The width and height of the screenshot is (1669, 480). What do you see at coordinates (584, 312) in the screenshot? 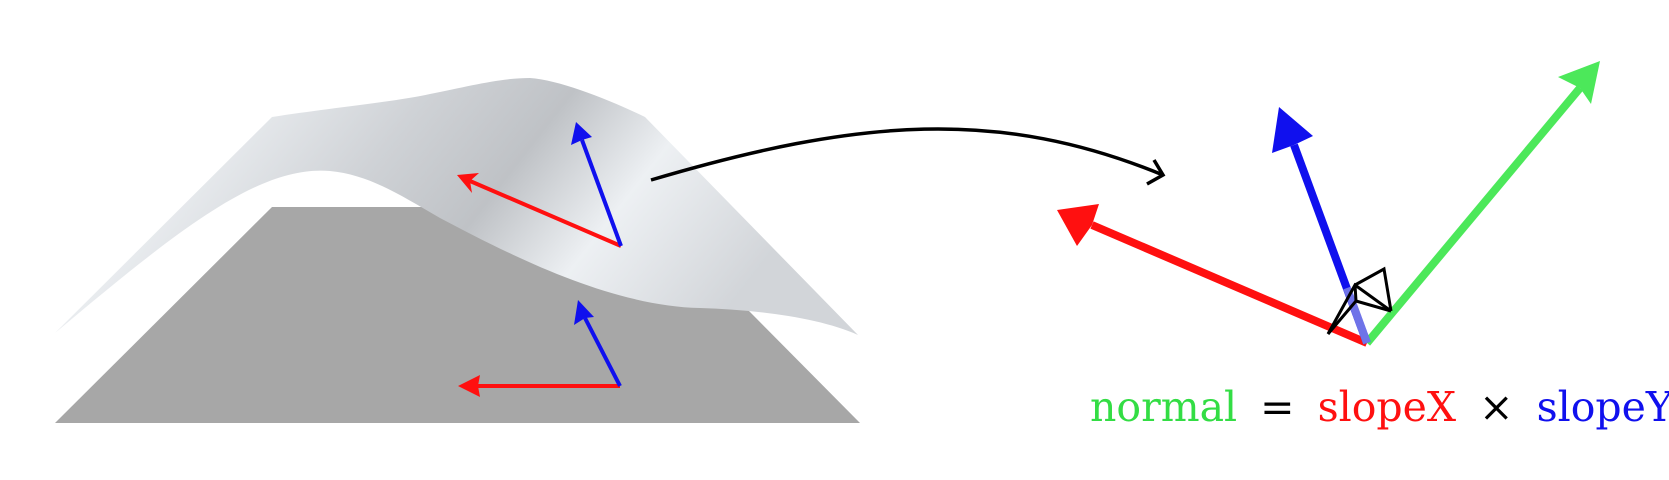
I see `flat-slope-y-arrowhead` at bounding box center [584, 312].